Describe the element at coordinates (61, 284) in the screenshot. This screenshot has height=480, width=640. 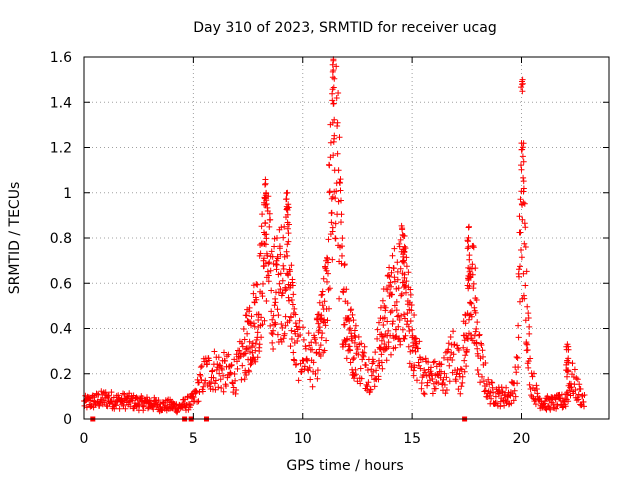
I see `y-tick-label: 0.6` at that location.